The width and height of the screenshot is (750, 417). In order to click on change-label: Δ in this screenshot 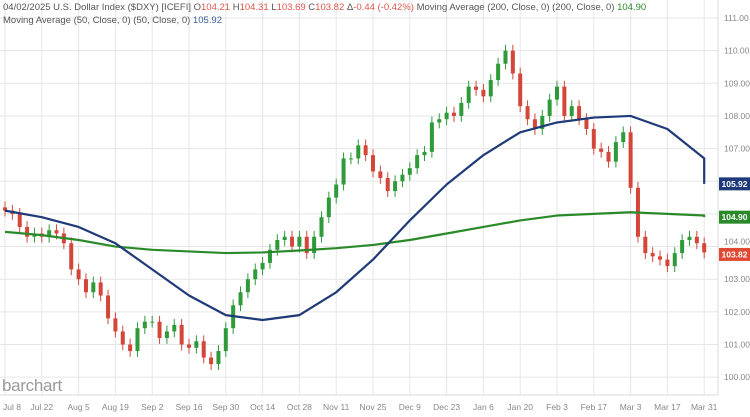, I will do `click(350, 7)`.